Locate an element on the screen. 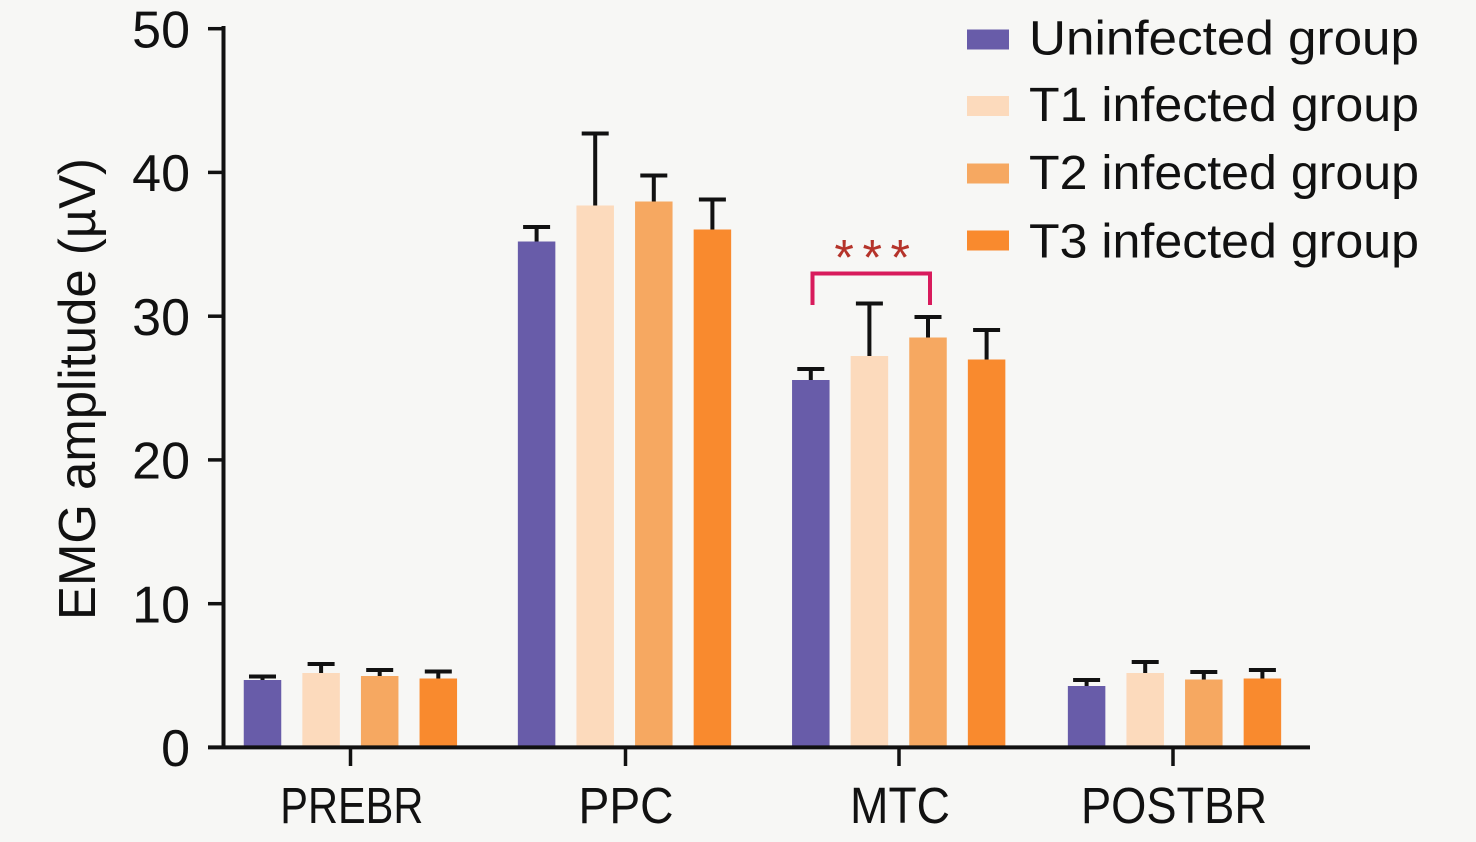 The width and height of the screenshot is (1476, 842). svg-text: T2 infected group is located at coordinates (1224, 173).